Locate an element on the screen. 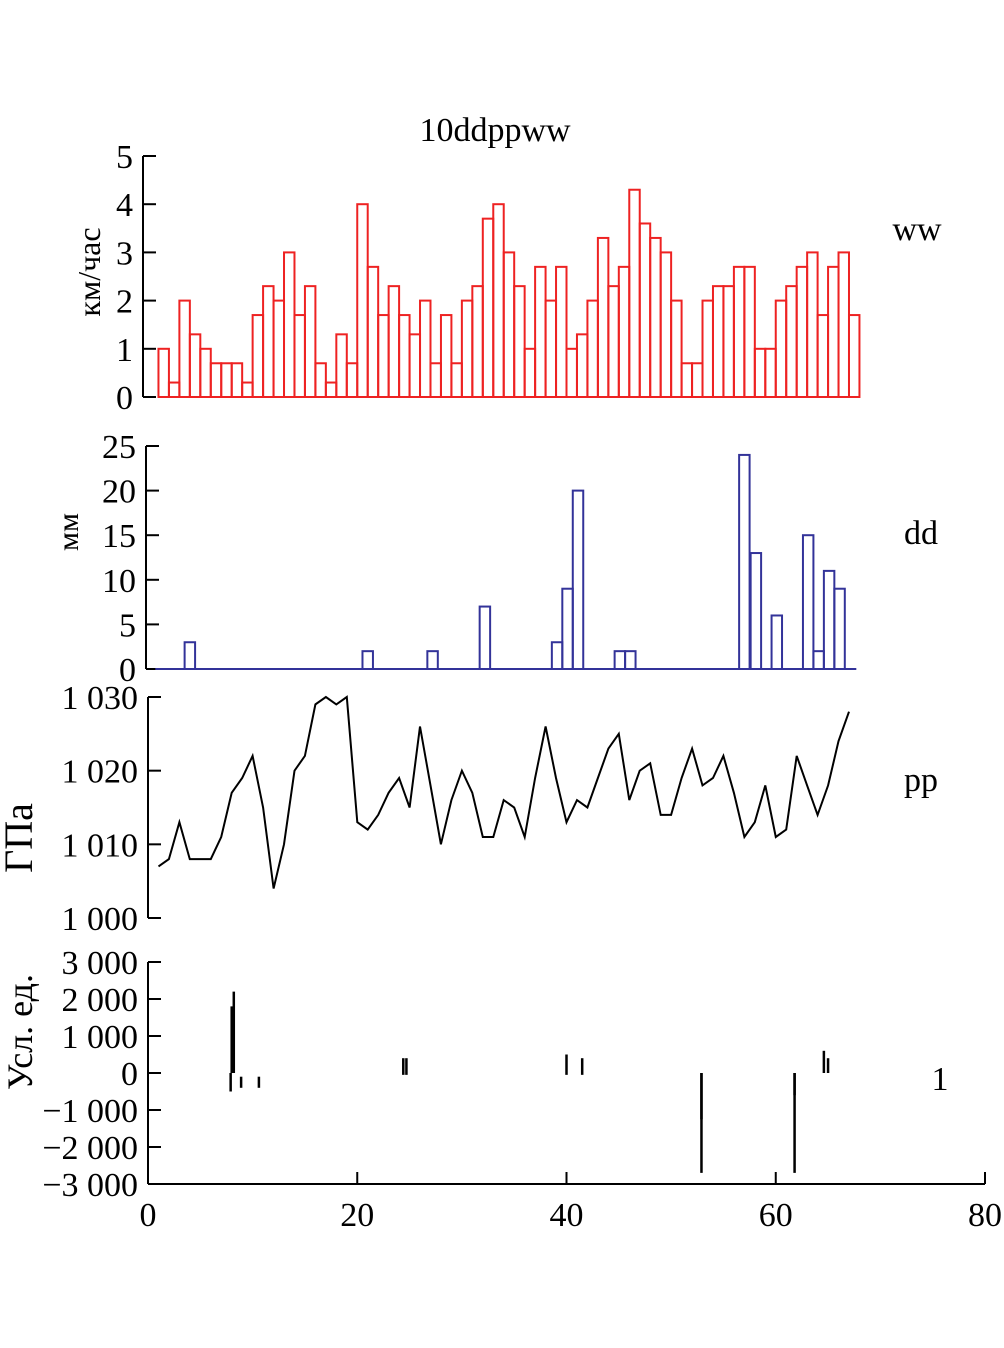 The height and width of the screenshot is (1348, 1004). series-label: 1 is located at coordinates (940, 1079).